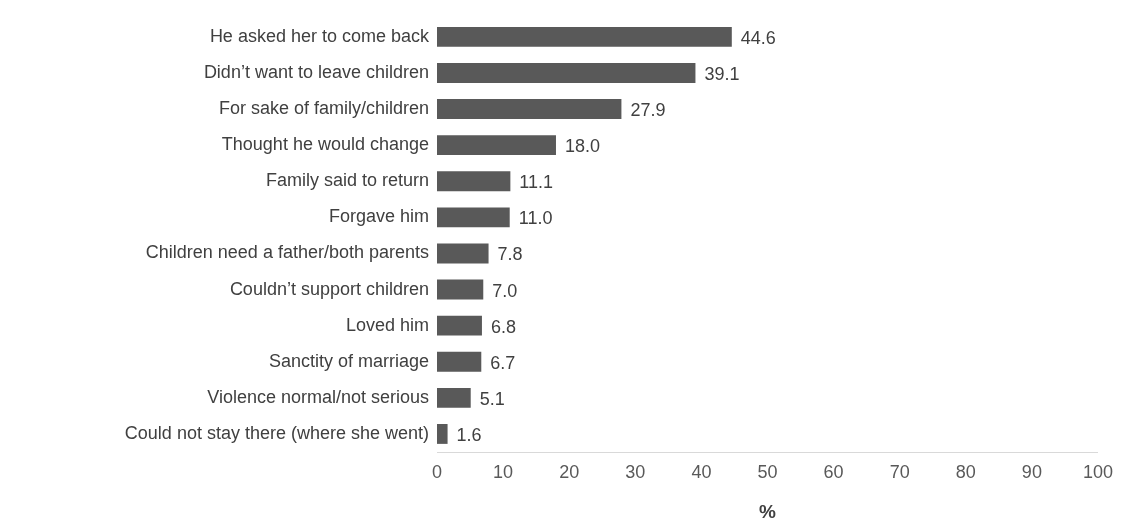 This screenshot has height=528, width=1123. I want to click on x-tick-label: 10, so click(503, 471).